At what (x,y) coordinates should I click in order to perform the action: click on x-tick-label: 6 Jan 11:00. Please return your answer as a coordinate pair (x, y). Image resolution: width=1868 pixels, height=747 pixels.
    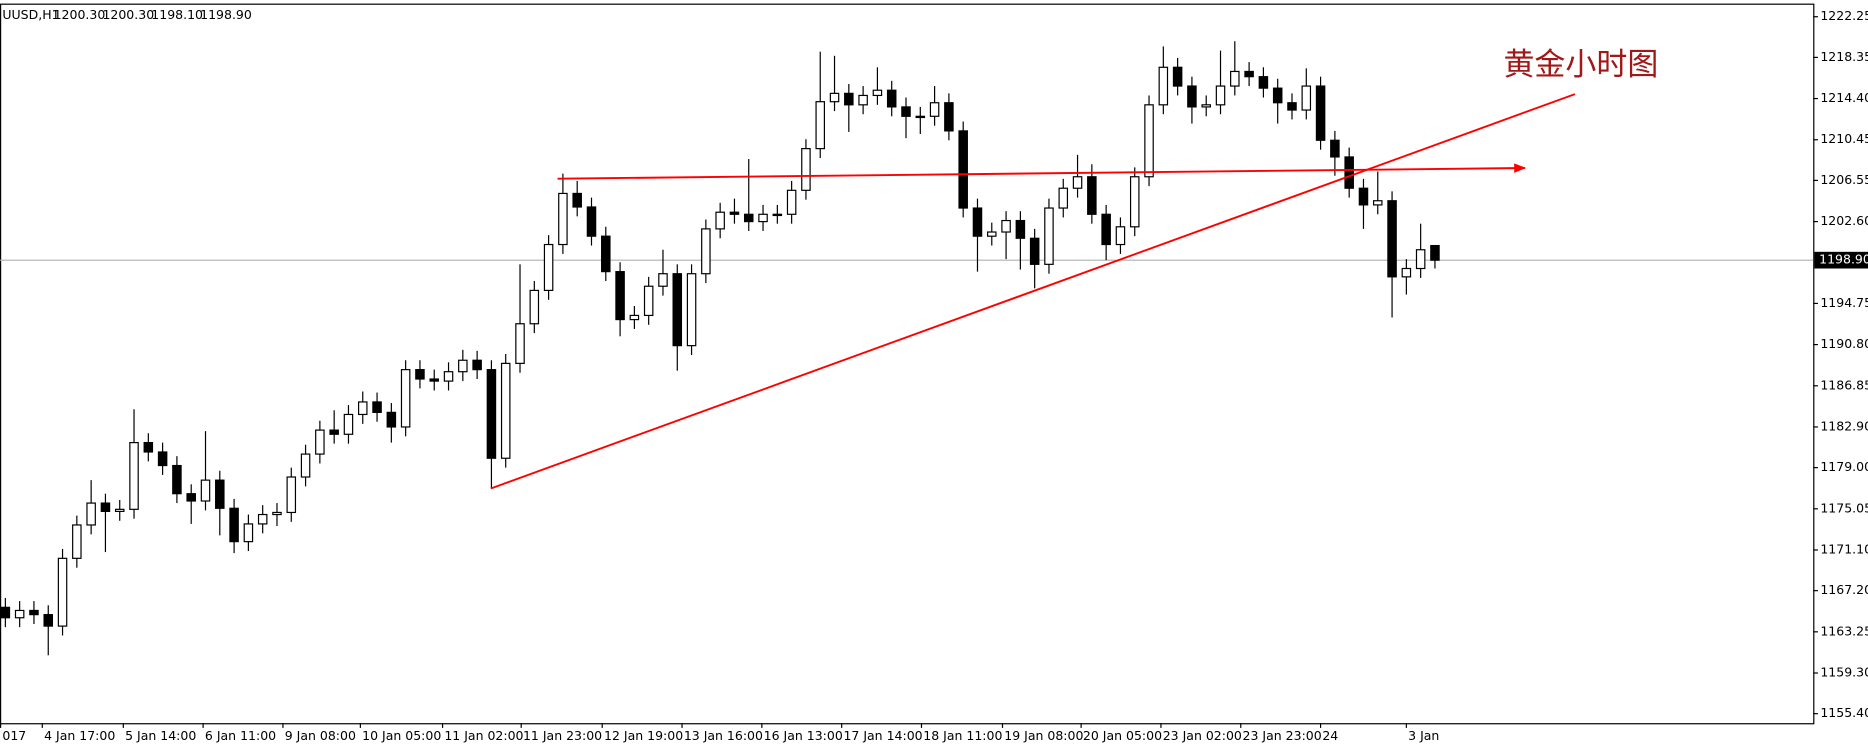
    Looking at the image, I should click on (240, 735).